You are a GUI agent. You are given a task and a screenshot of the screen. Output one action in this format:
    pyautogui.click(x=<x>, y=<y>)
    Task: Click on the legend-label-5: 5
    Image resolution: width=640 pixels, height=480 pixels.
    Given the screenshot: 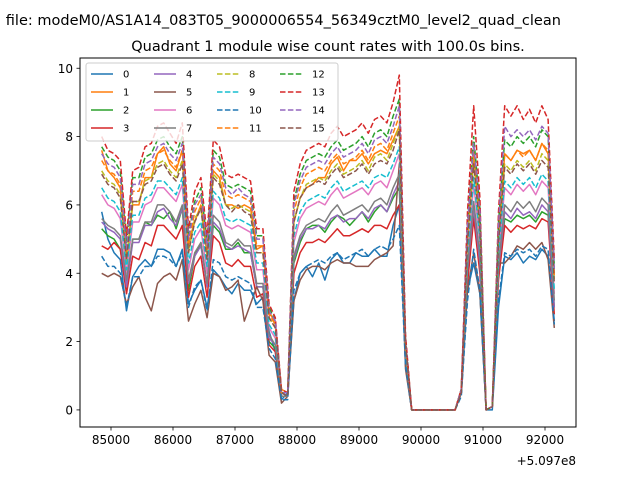 What is the action you would take?
    pyautogui.click(x=189, y=93)
    